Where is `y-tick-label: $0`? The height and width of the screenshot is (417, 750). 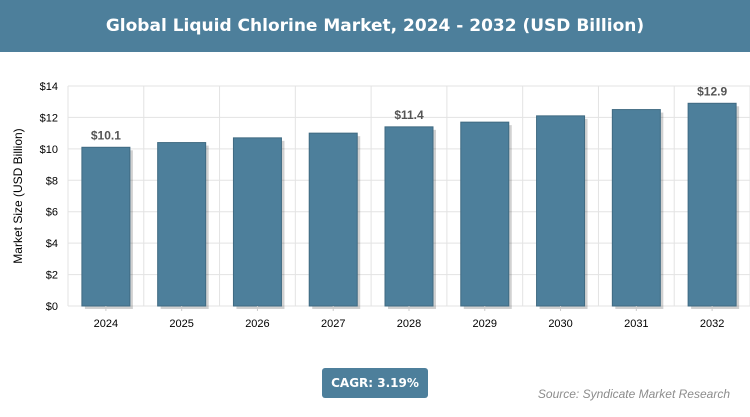 y-tick-label: $0 is located at coordinates (52, 307).